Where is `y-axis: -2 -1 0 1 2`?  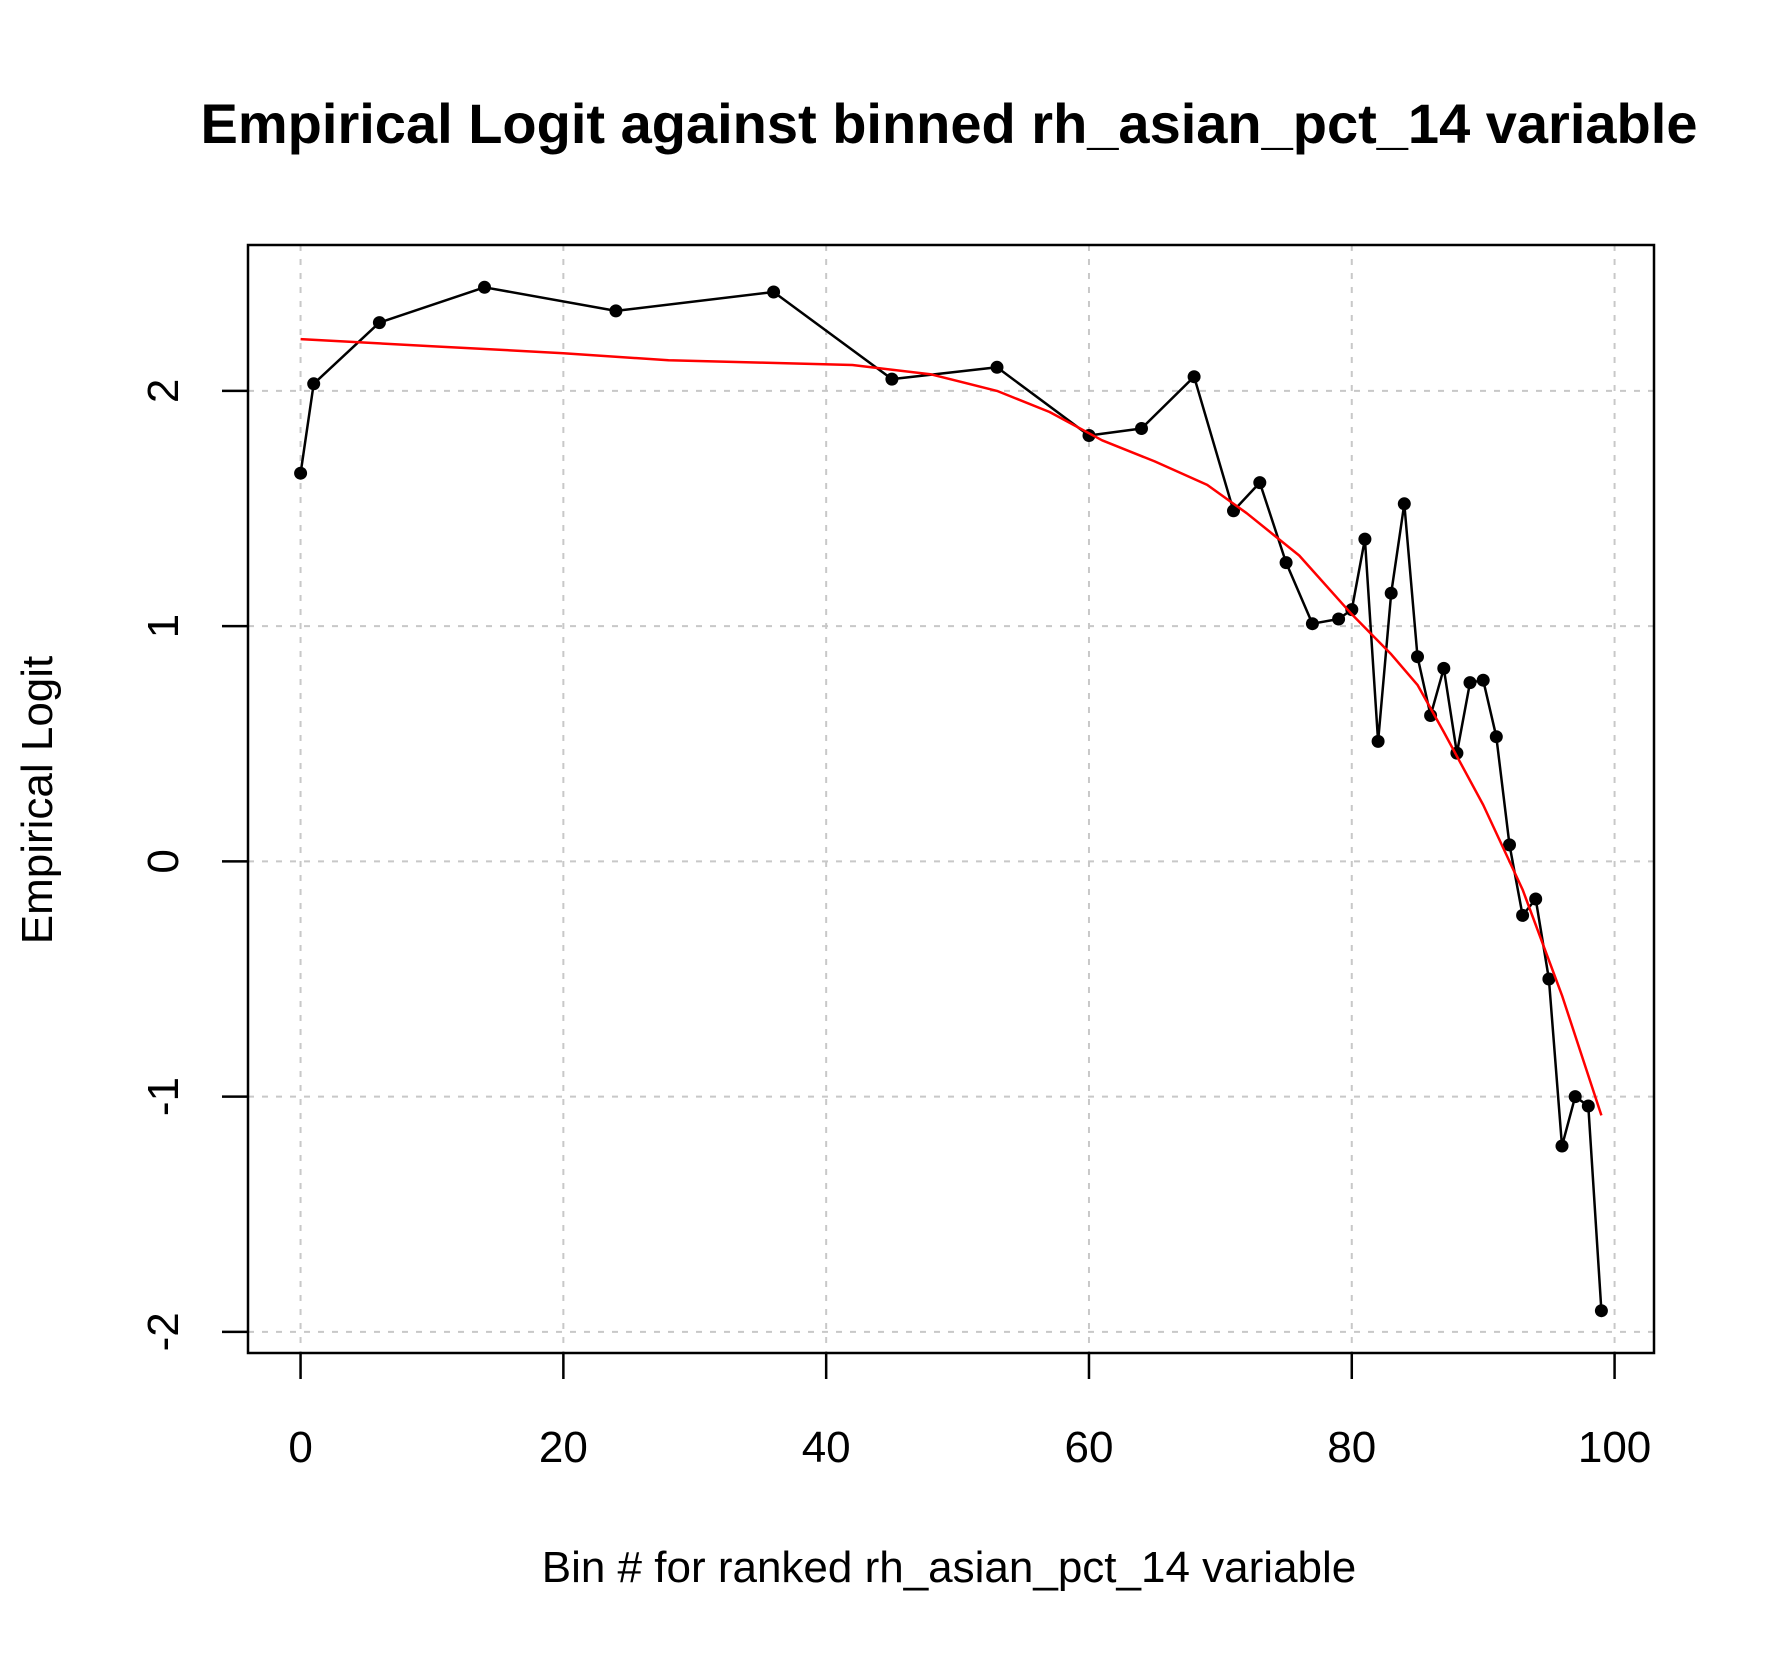
y-axis: -2 -1 0 1 2 is located at coordinates (193, 865).